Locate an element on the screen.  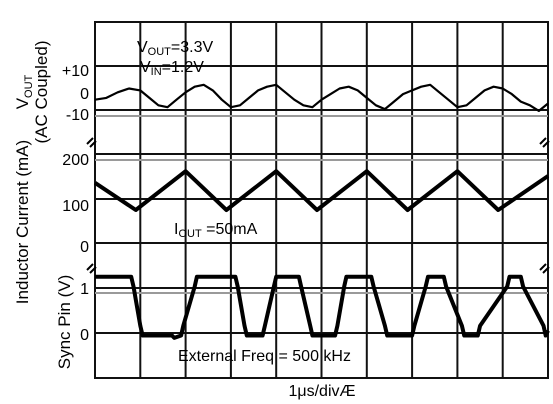
y-tick-label: -10 is located at coordinates (77, 115).